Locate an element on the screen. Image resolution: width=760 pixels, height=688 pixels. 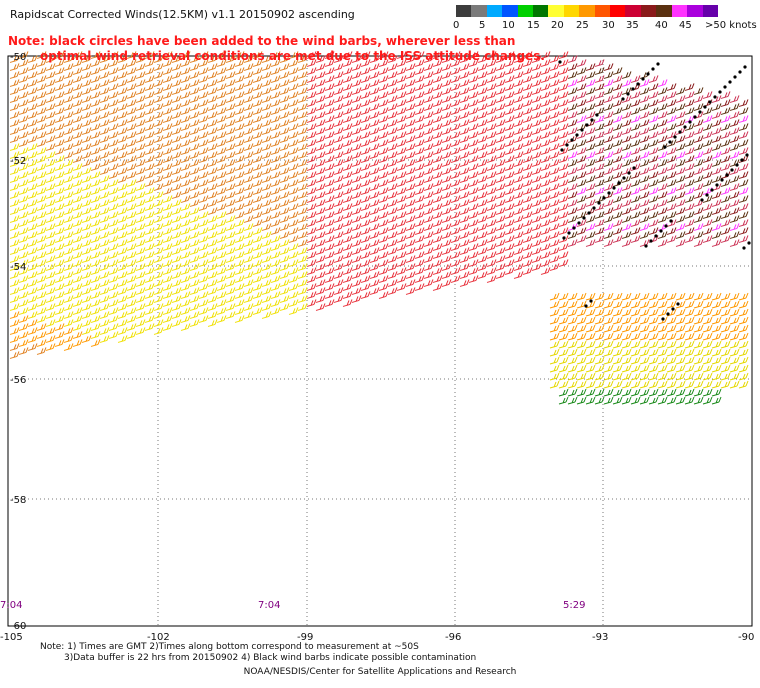
legend-label-30: 30 is located at coordinates (608, 25).